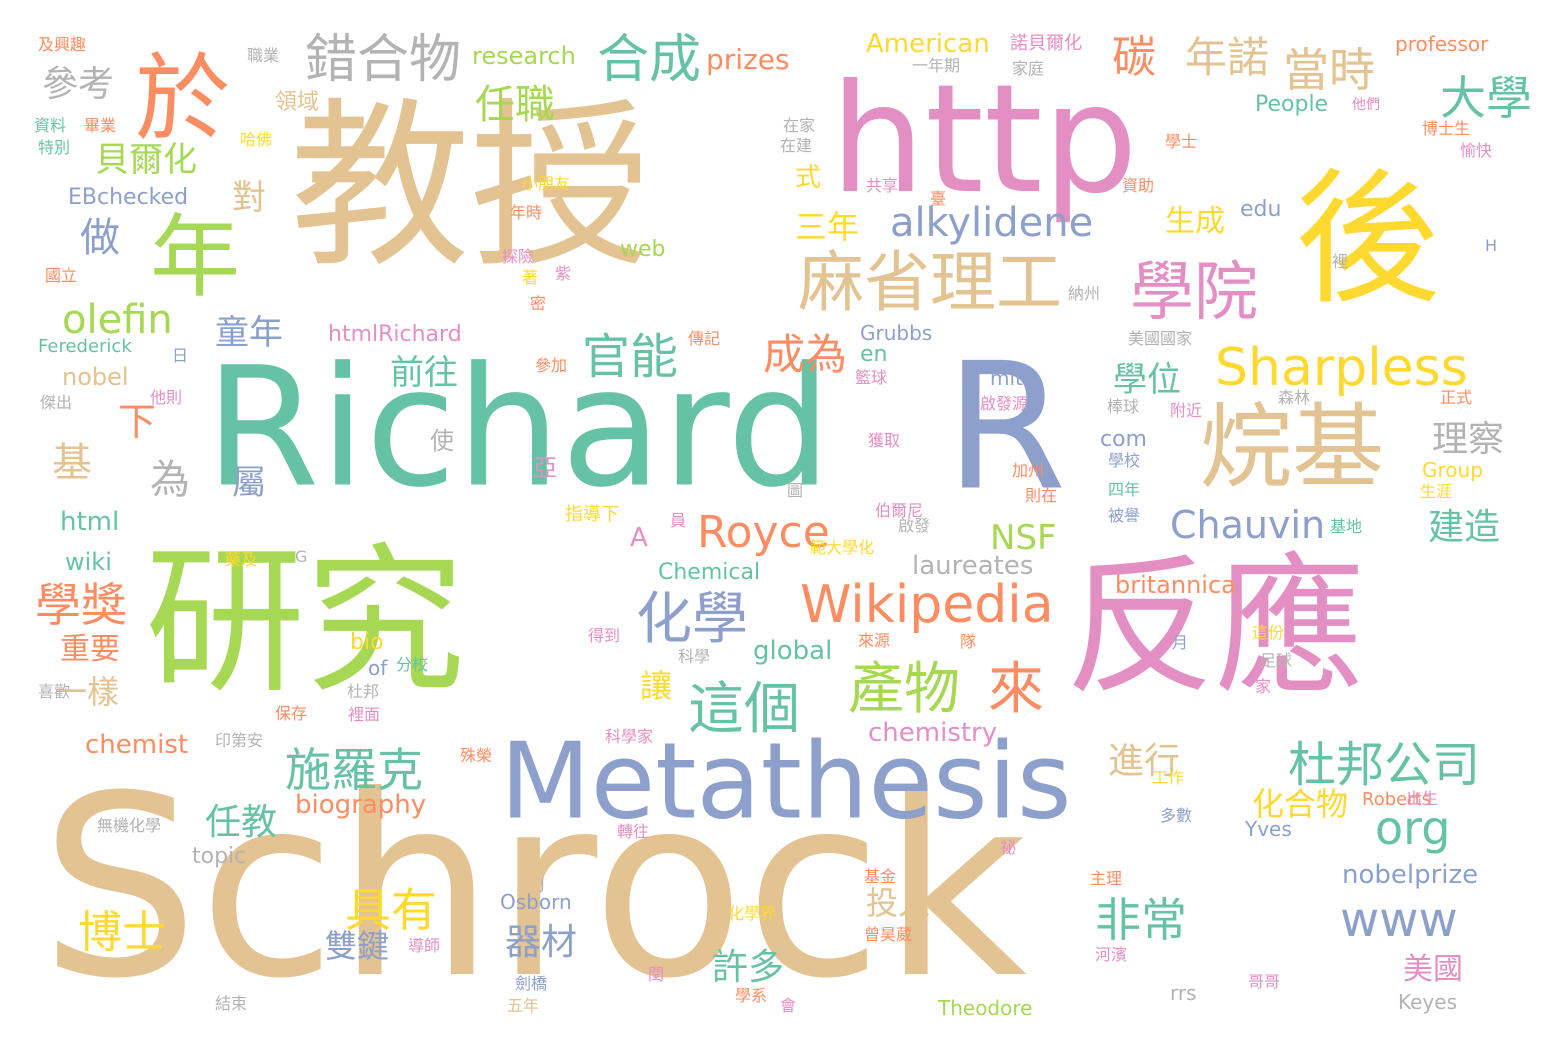  I want to click on cloud-word: 特別, so click(54, 147).